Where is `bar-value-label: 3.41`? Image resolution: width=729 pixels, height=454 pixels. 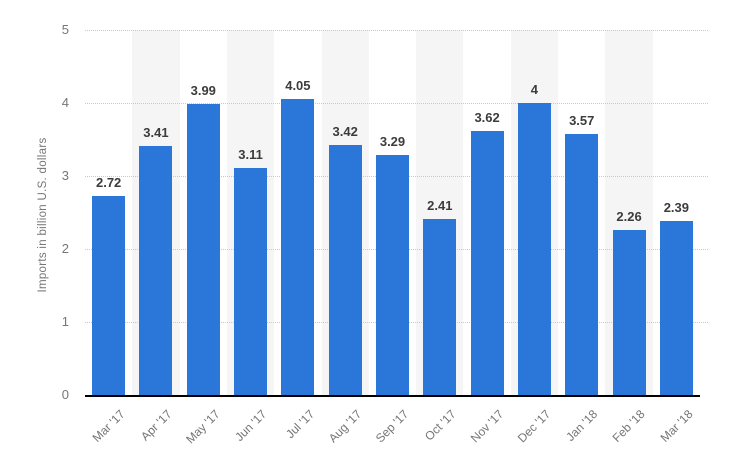
bar-value-label: 3.41 is located at coordinates (156, 133).